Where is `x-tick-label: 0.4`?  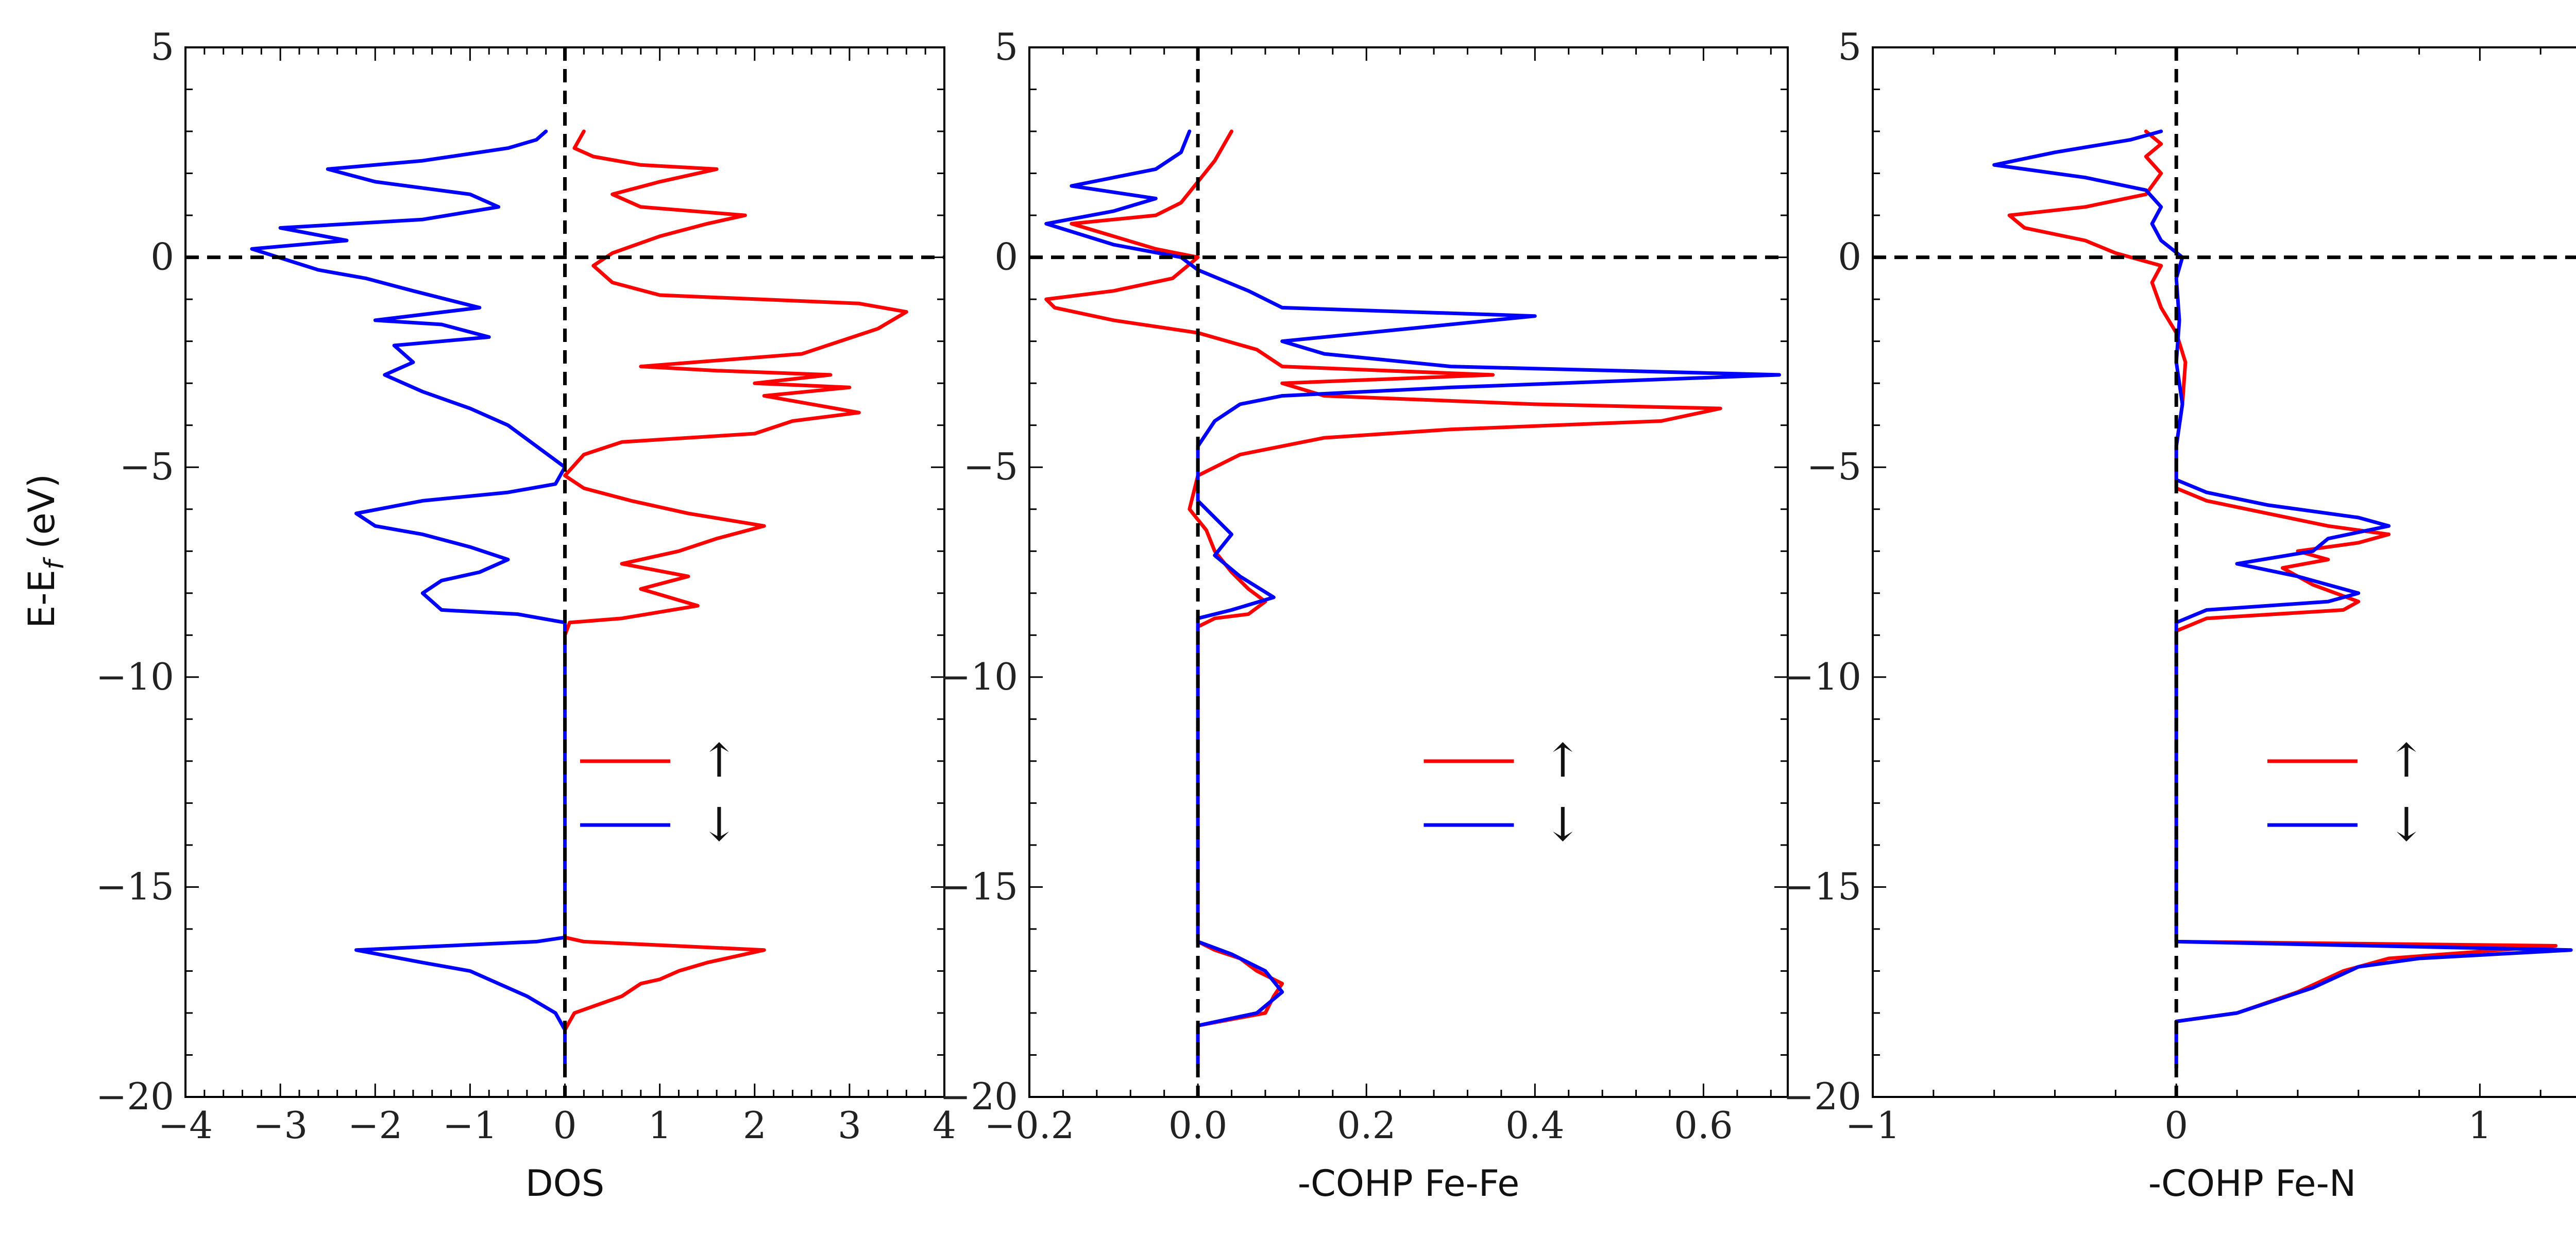
x-tick-label: 0.4 is located at coordinates (1535, 1125).